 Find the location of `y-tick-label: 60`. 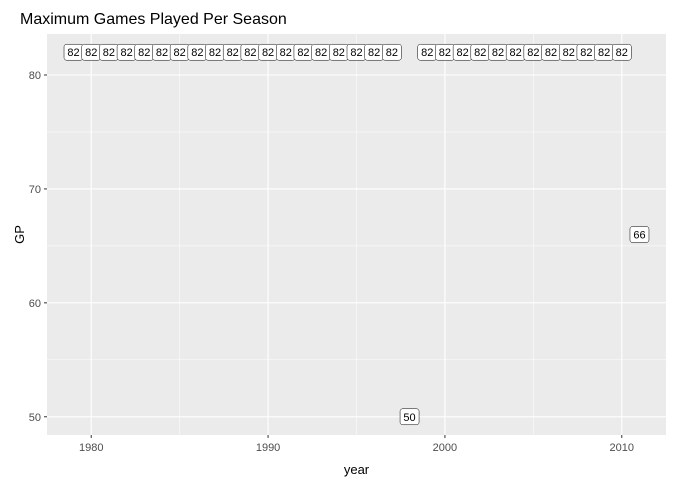

y-tick-label: 60 is located at coordinates (35, 304).